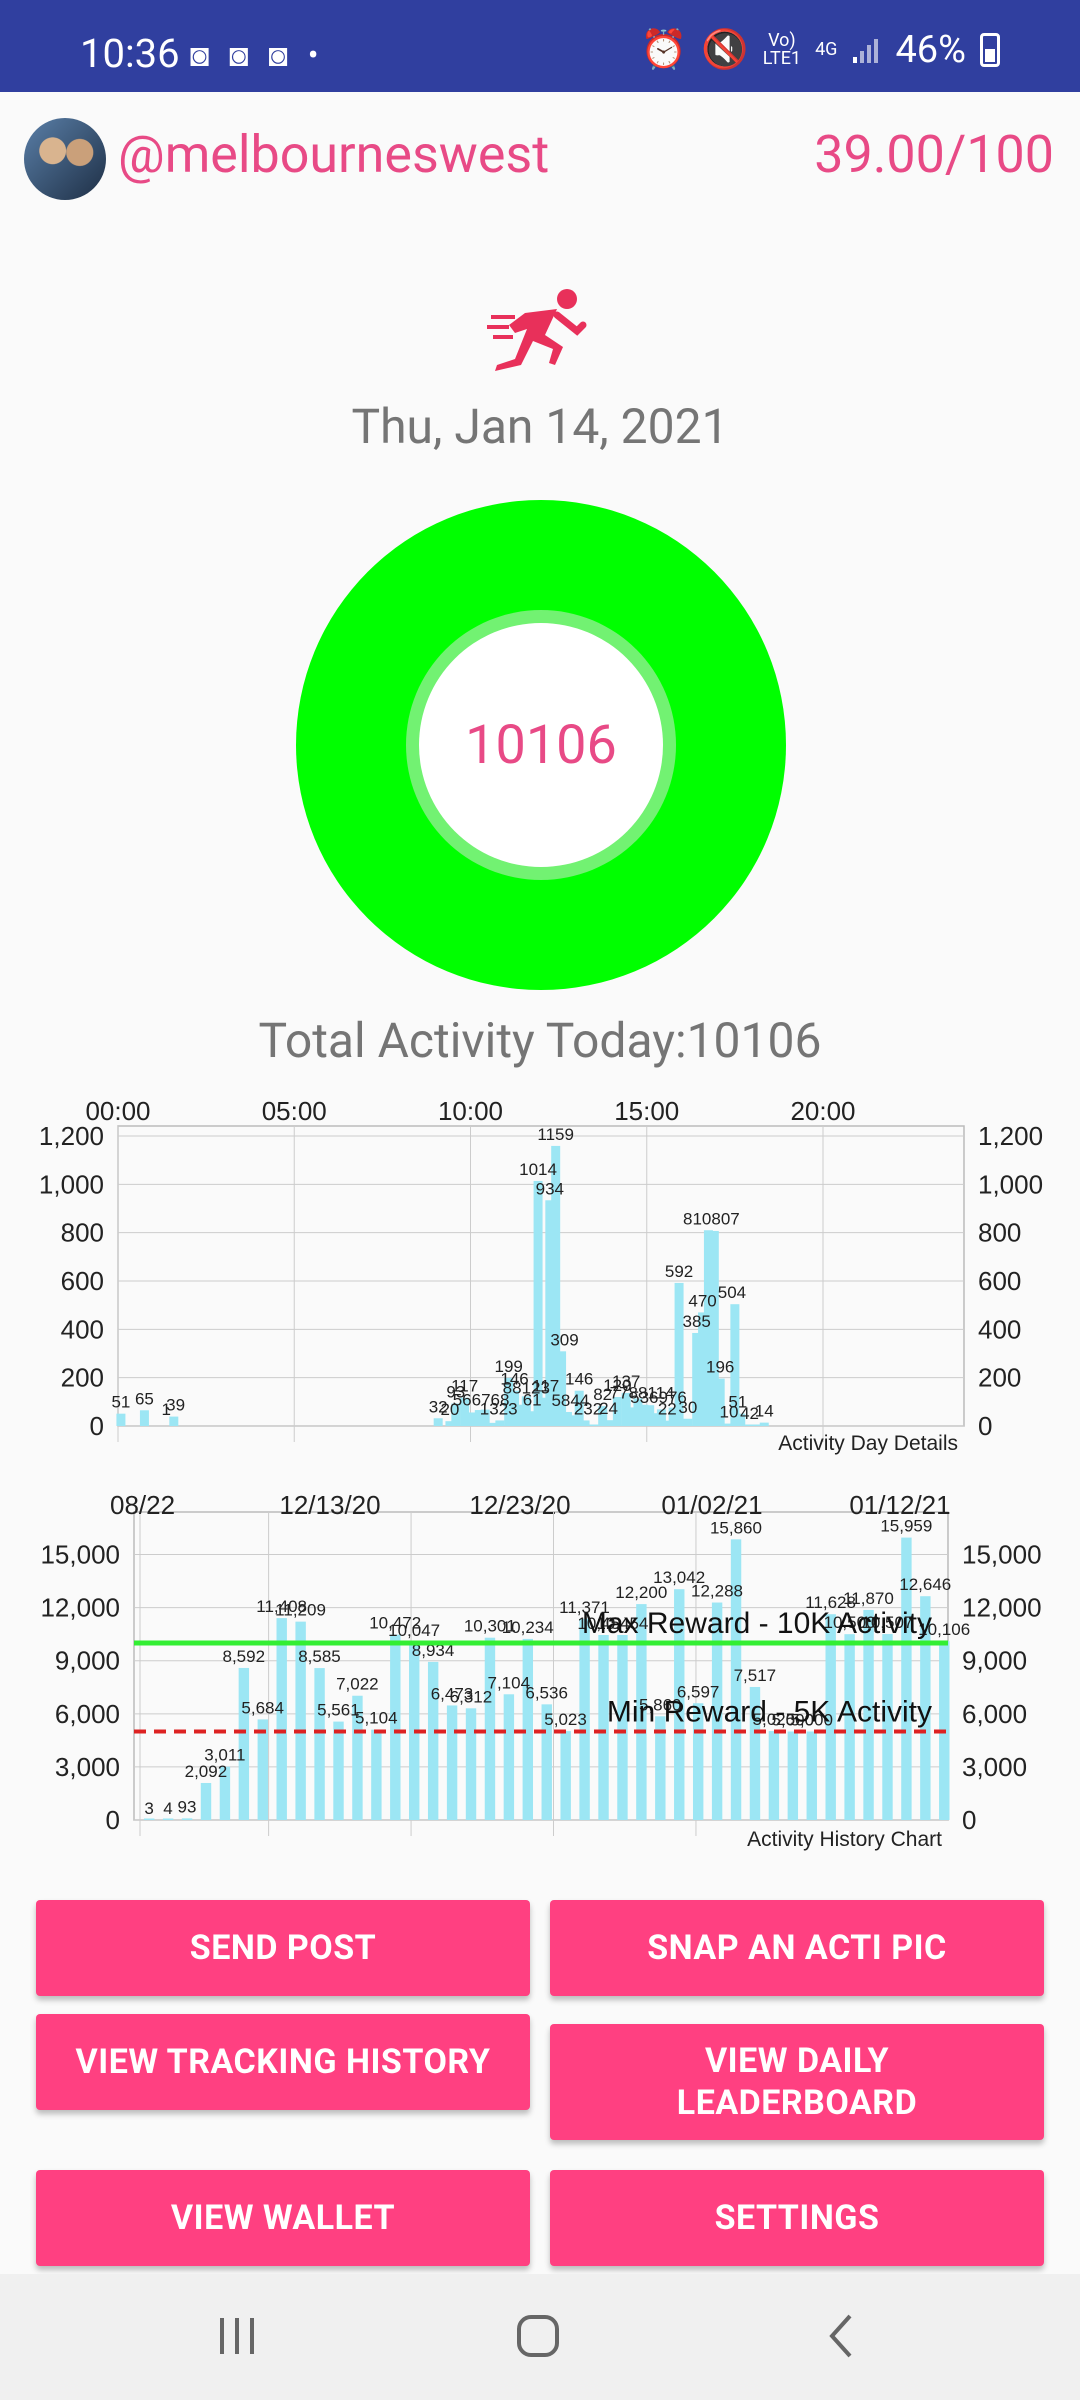 The height and width of the screenshot is (2400, 1080). Describe the element at coordinates (969, 1820) in the screenshot. I see `history-y-tick-right: 0` at that location.